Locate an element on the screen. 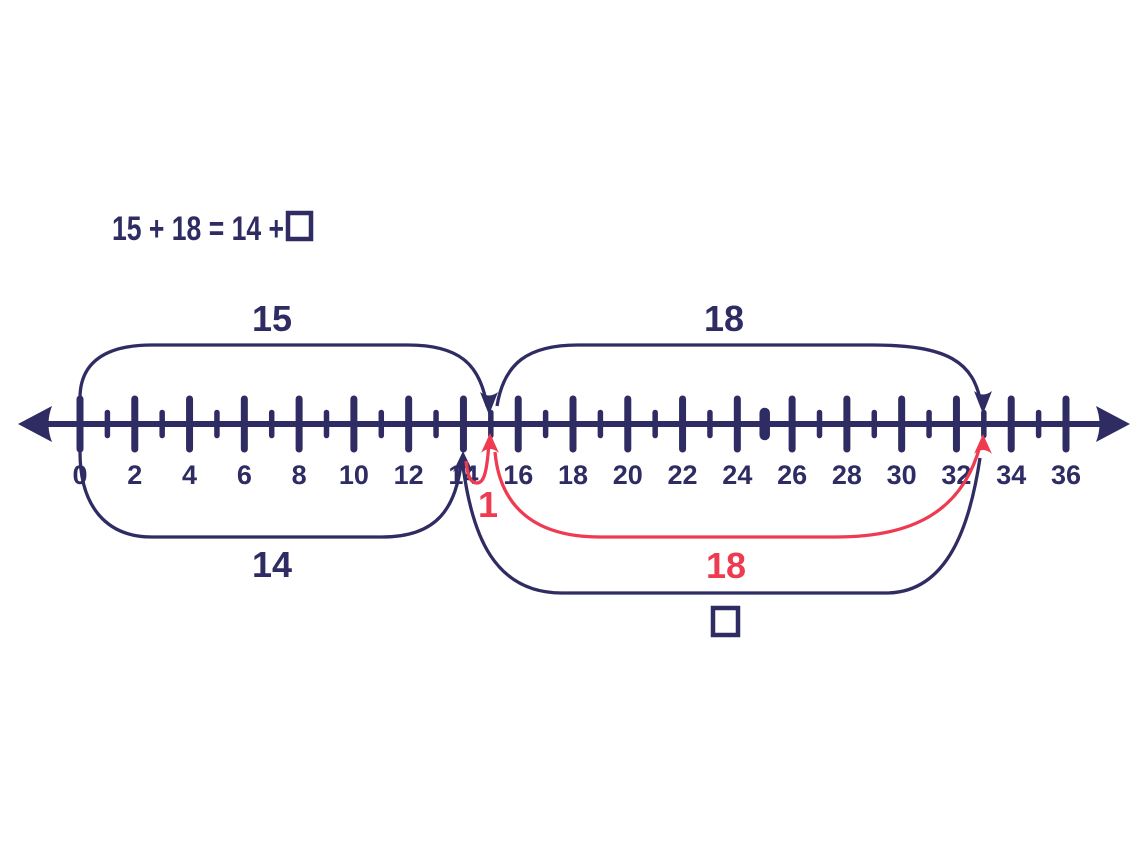 The image size is (1146, 851). tick-label: 22 is located at coordinates (683, 475).